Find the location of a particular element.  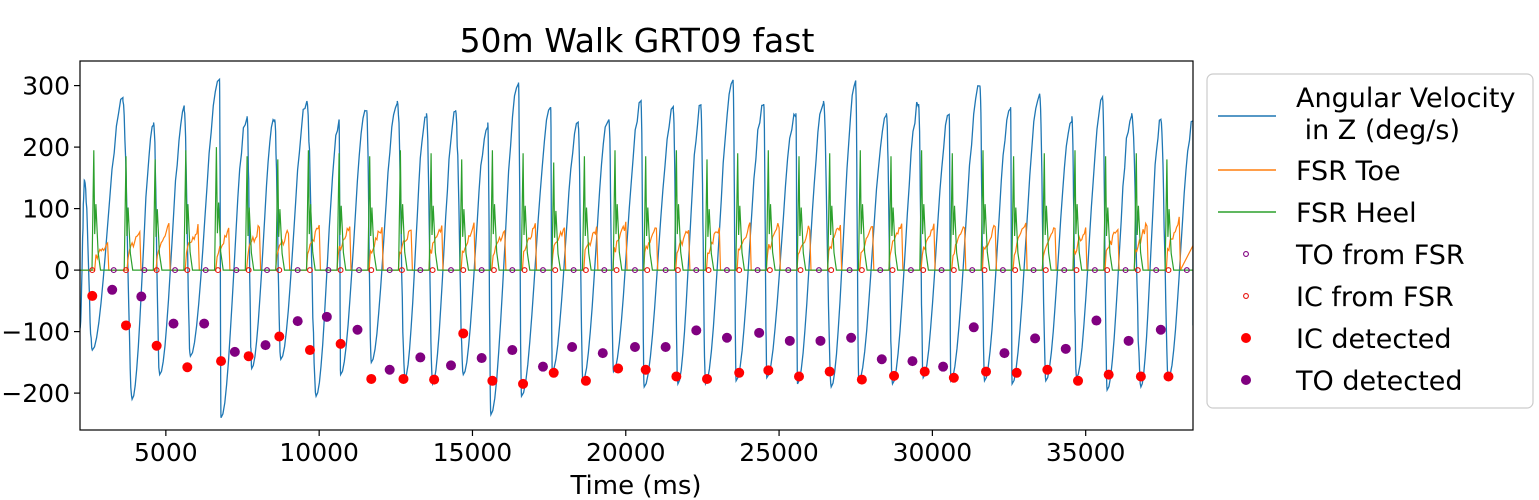

legend-label-to-detected: TO detected is located at coordinates (1378, 381).